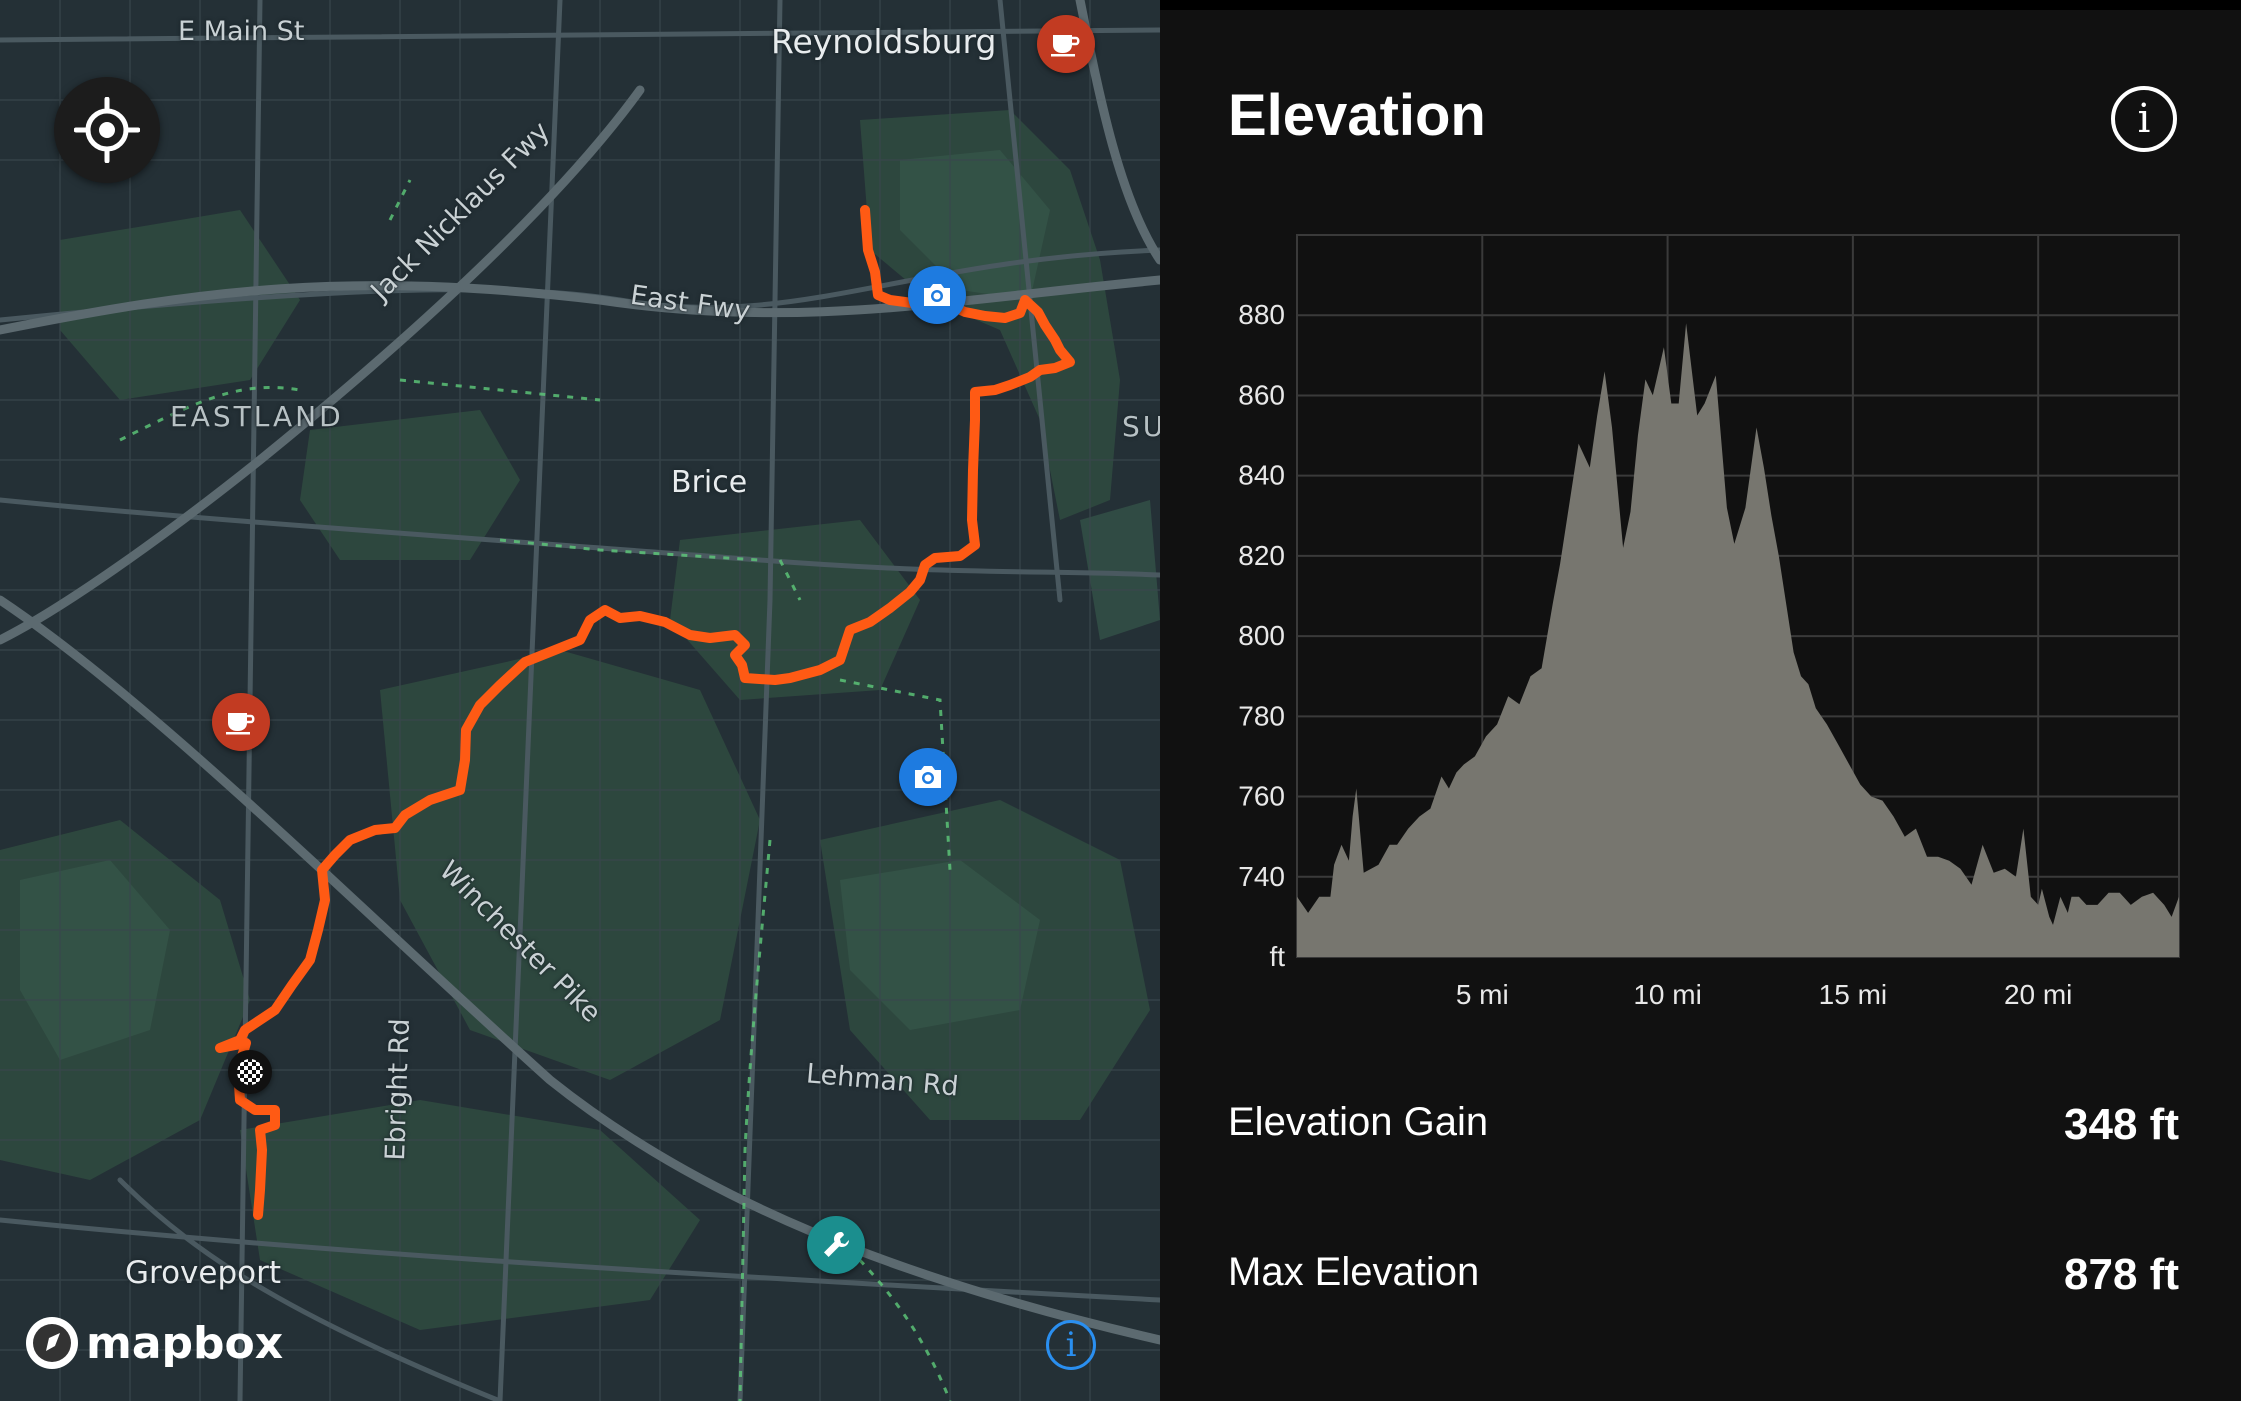 This screenshot has width=2241, height=1401. I want to click on stat-elevation-gain: Elevation Gain 348 ft, so click(1703, 1130).